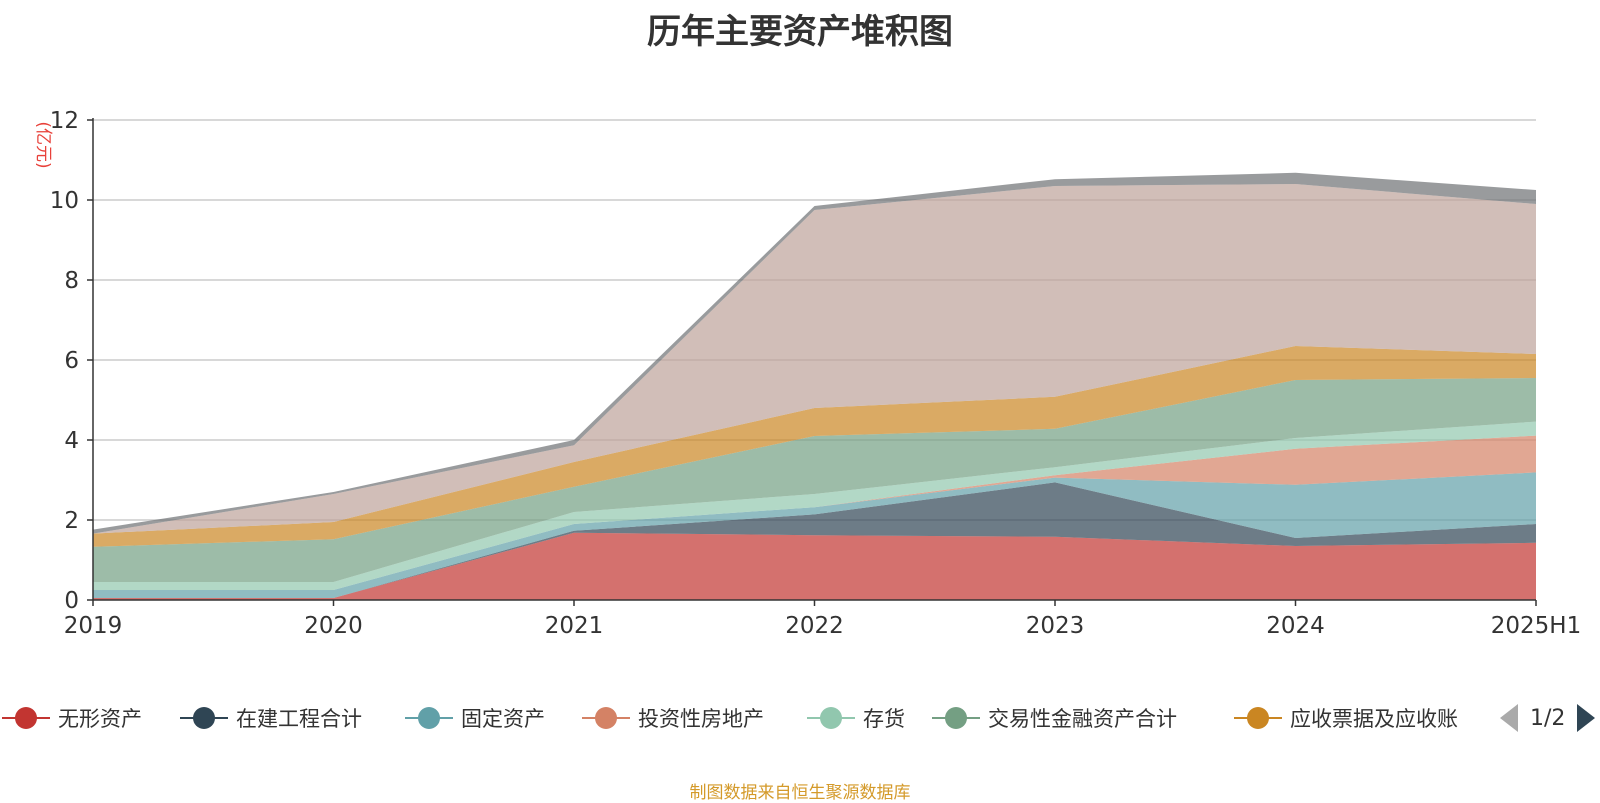 This screenshot has width=1600, height=803. What do you see at coordinates (71, 361) in the screenshot?
I see `y-axis-tick-label: 6` at bounding box center [71, 361].